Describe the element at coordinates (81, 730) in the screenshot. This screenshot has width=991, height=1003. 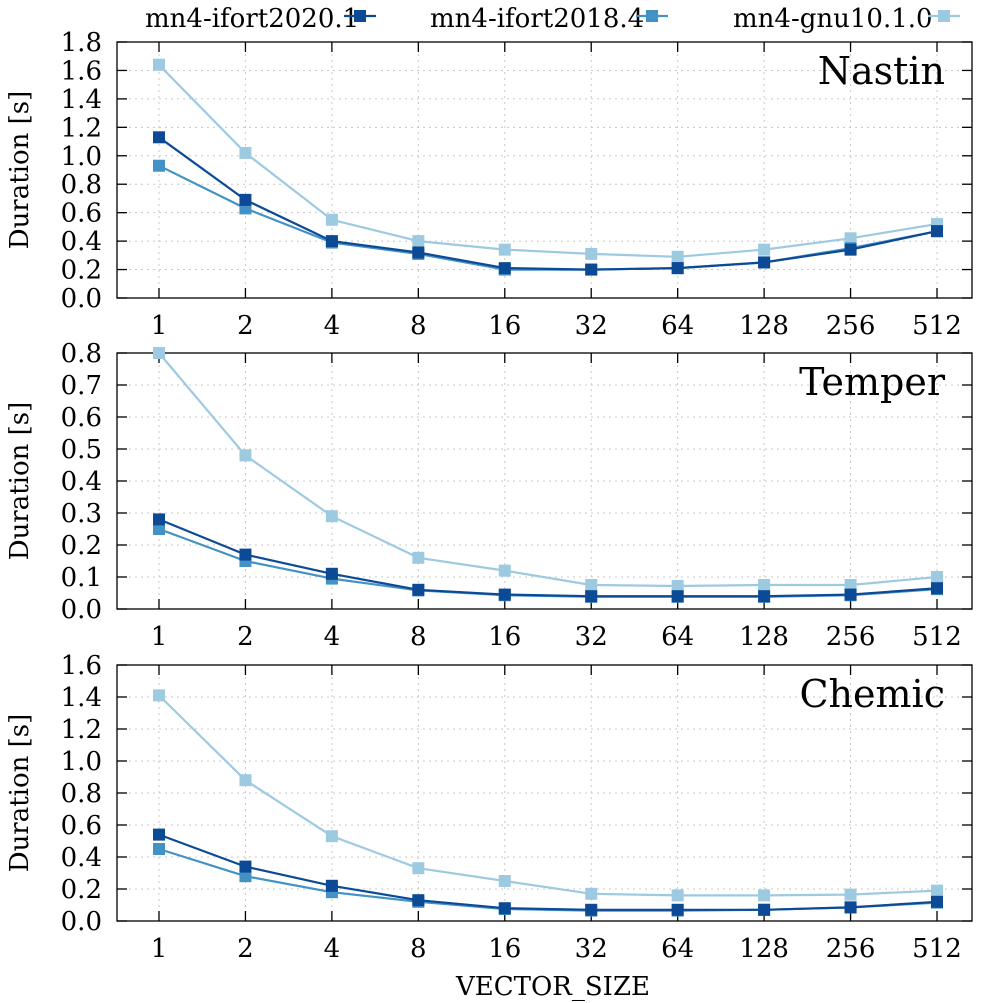
I see `y-tick-label: 1.2` at that location.